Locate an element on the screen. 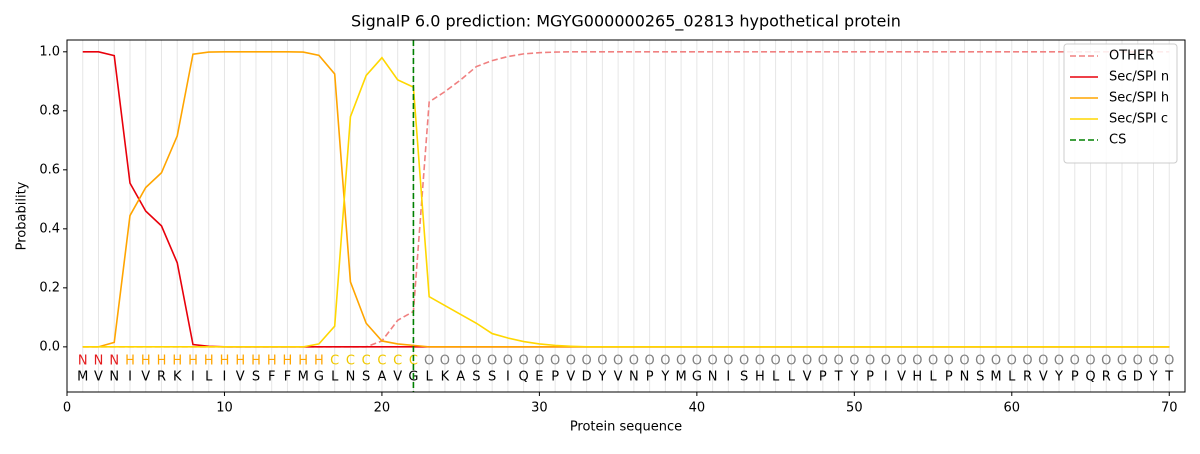 Image resolution: width=1200 pixels, height=454 pixels. legend-label: Sec/SPI c is located at coordinates (1138, 119).